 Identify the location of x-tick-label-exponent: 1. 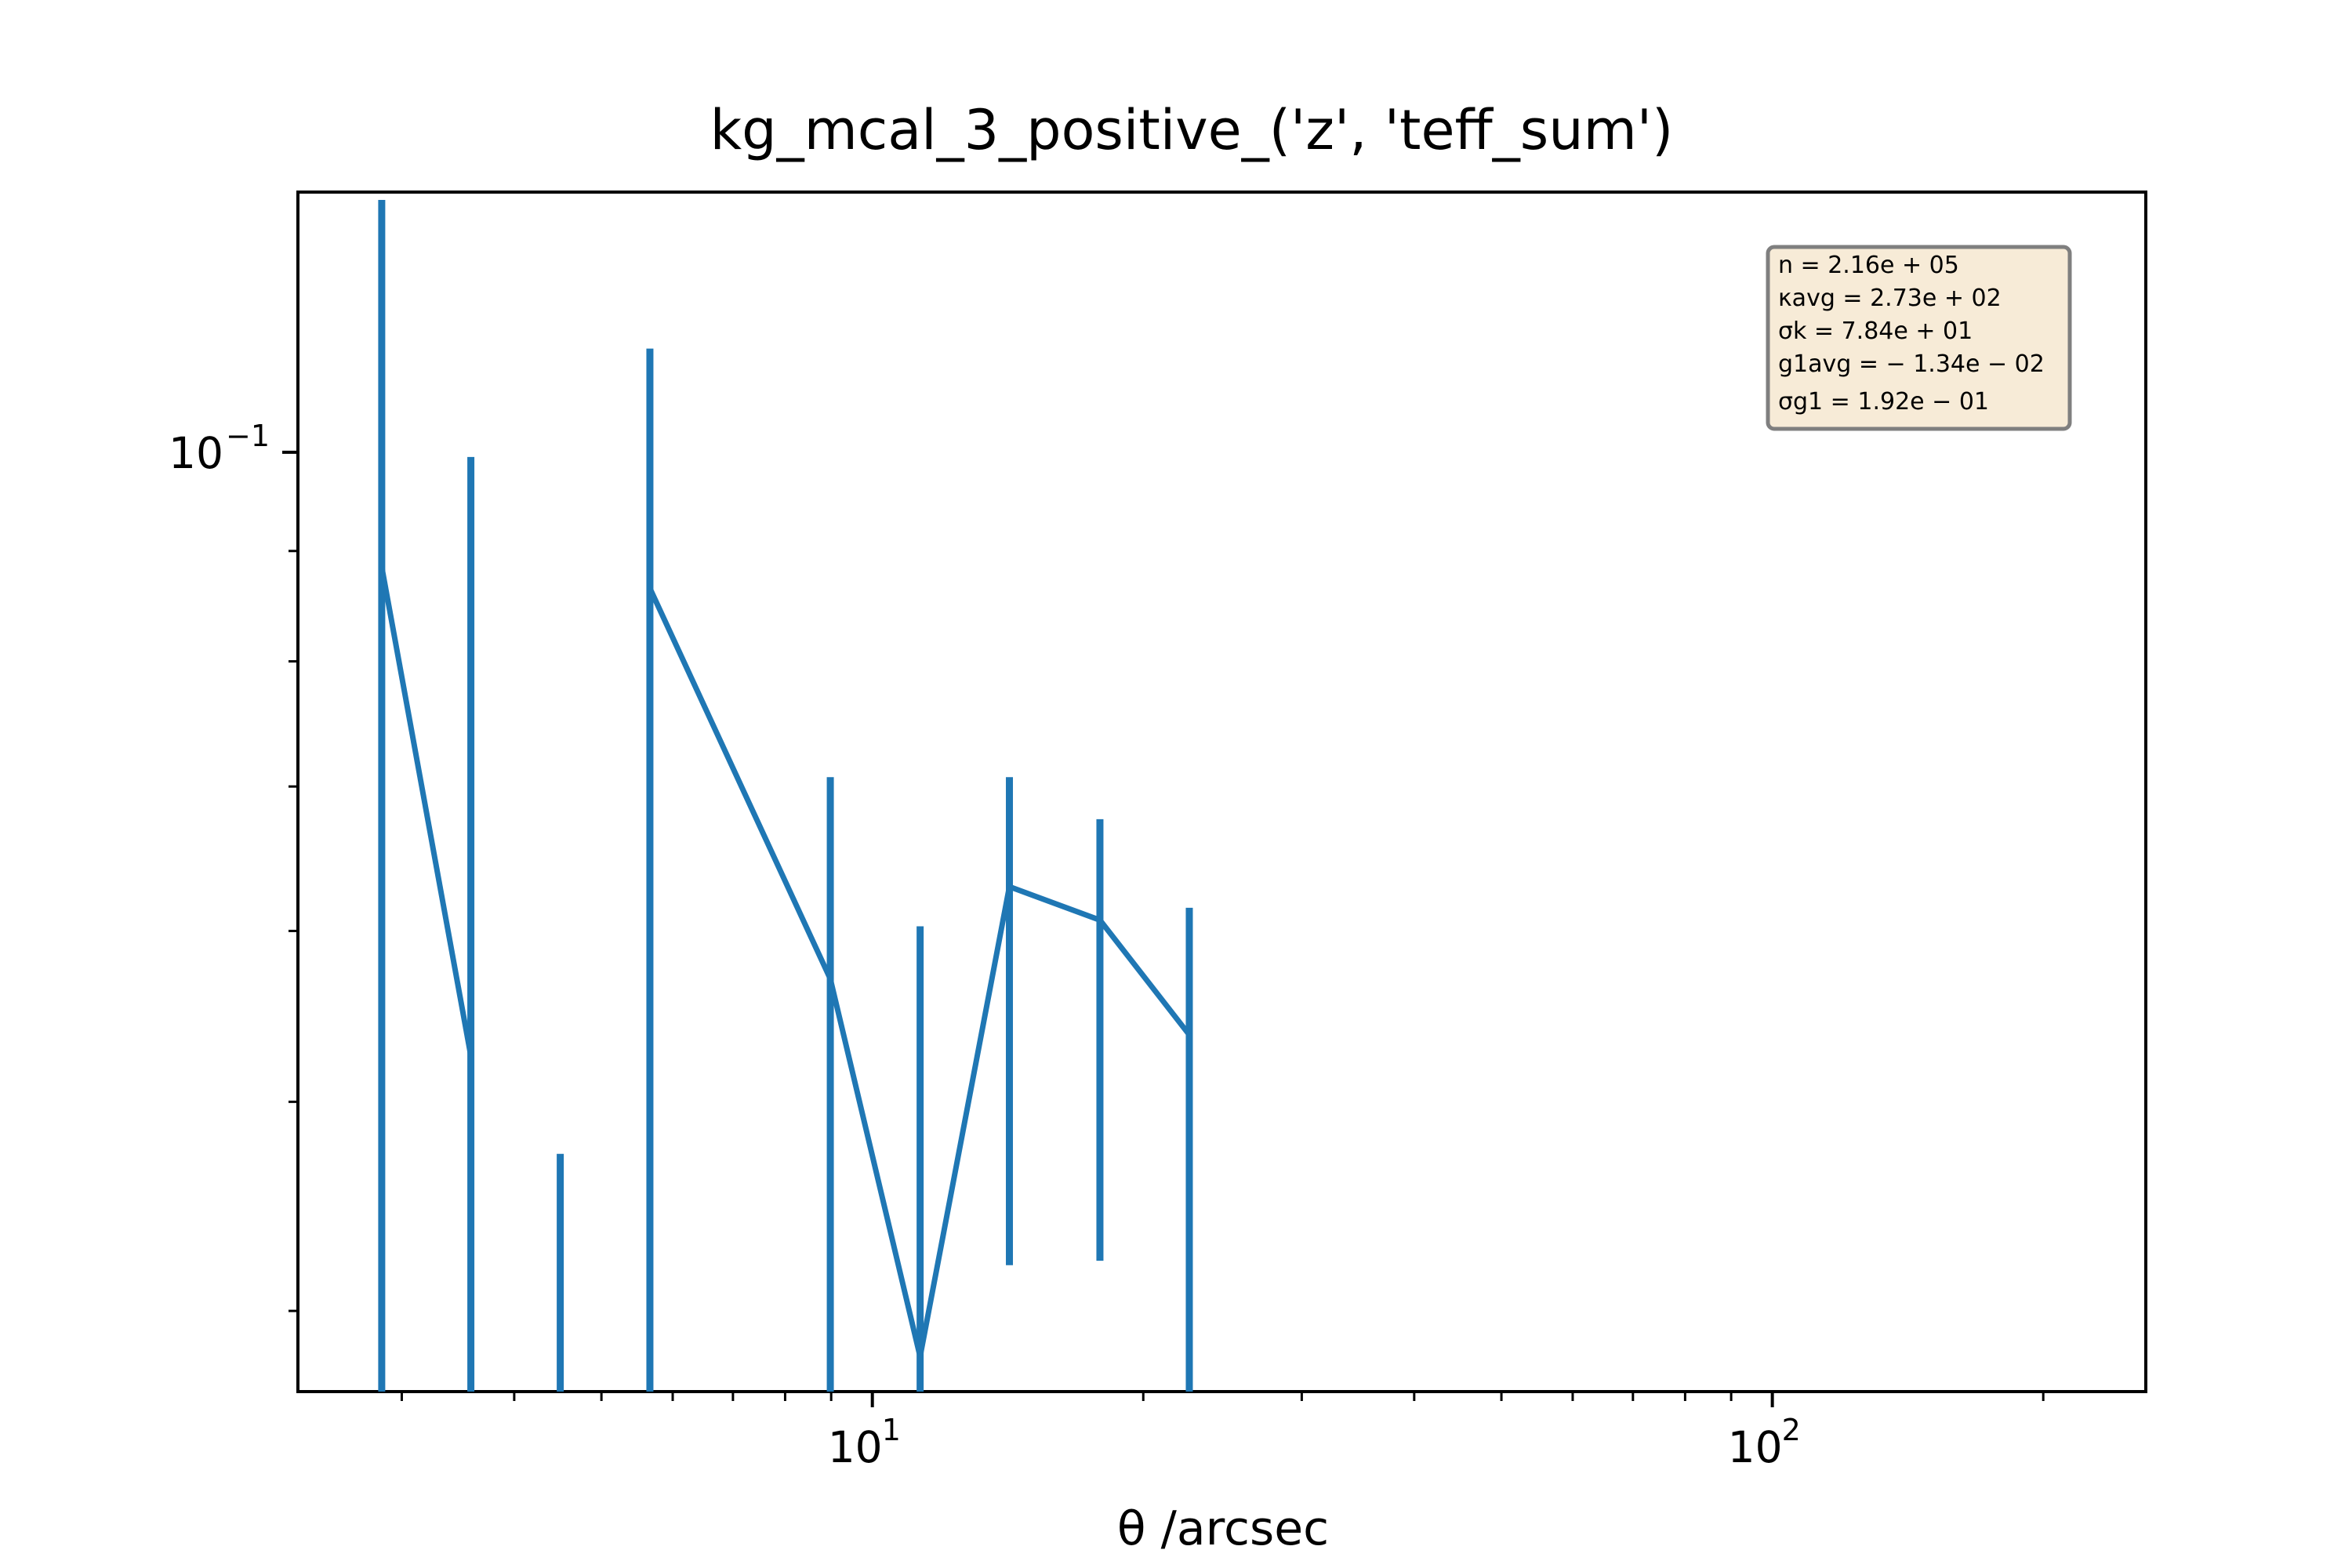
(891, 1430).